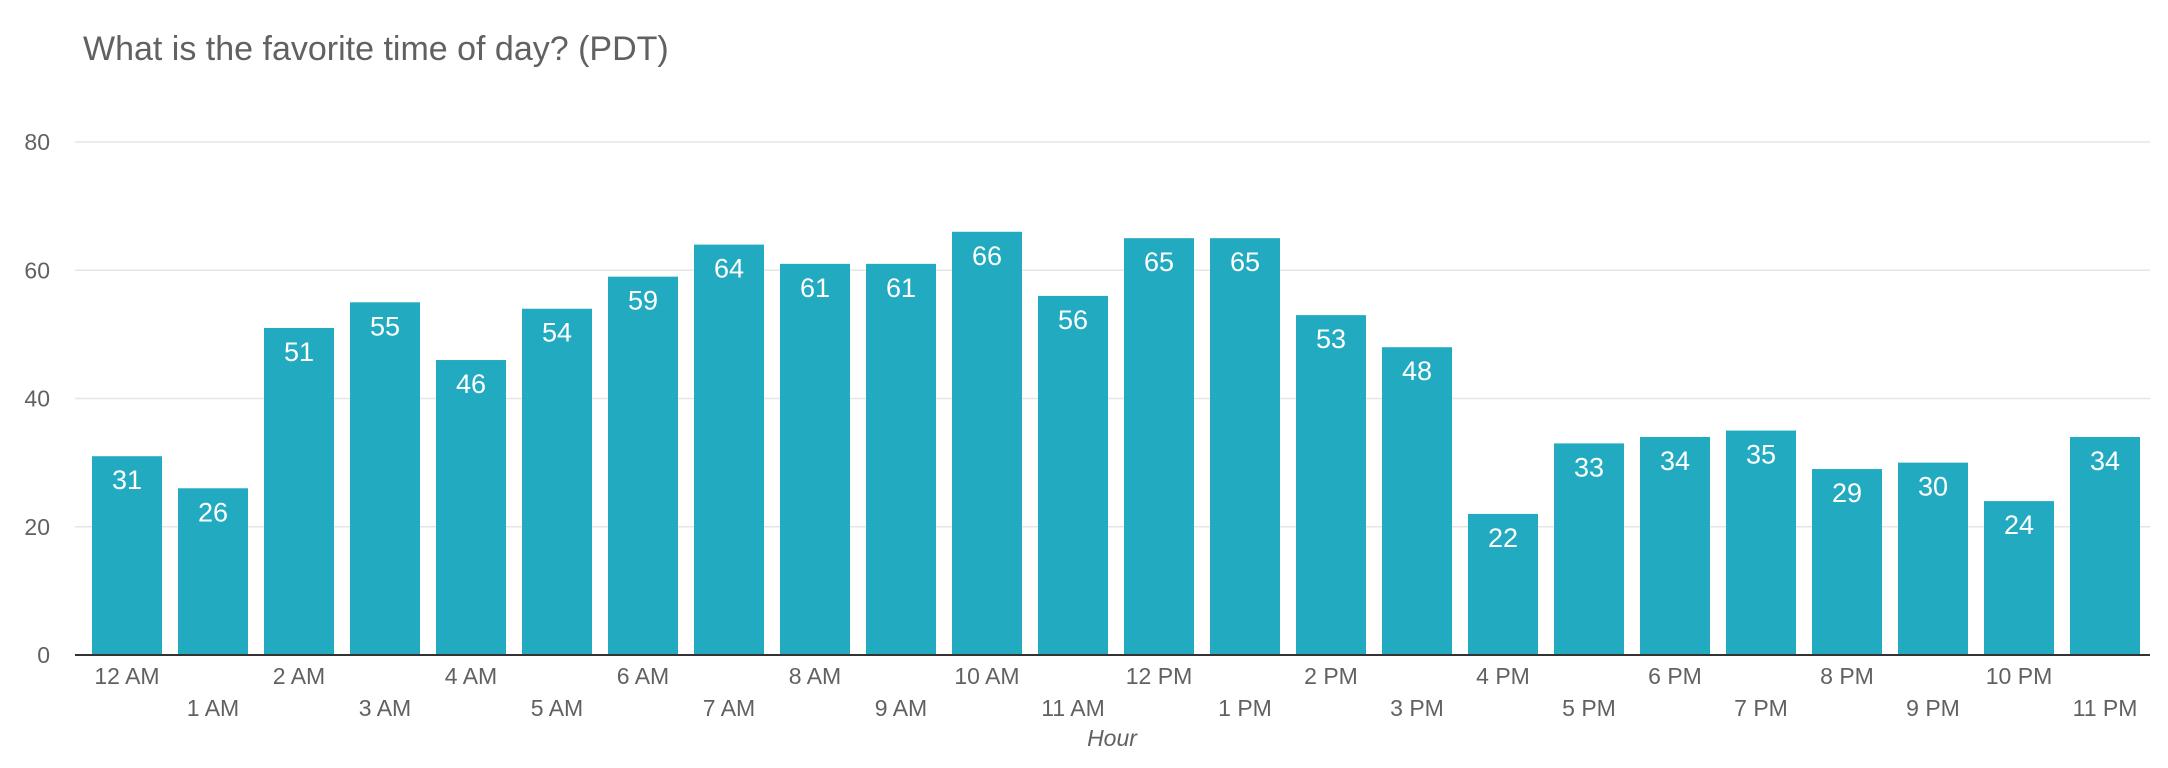 Image resolution: width=2168 pixels, height=768 pixels. What do you see at coordinates (1503, 676) in the screenshot?
I see `x-tick-label: 4 PM` at bounding box center [1503, 676].